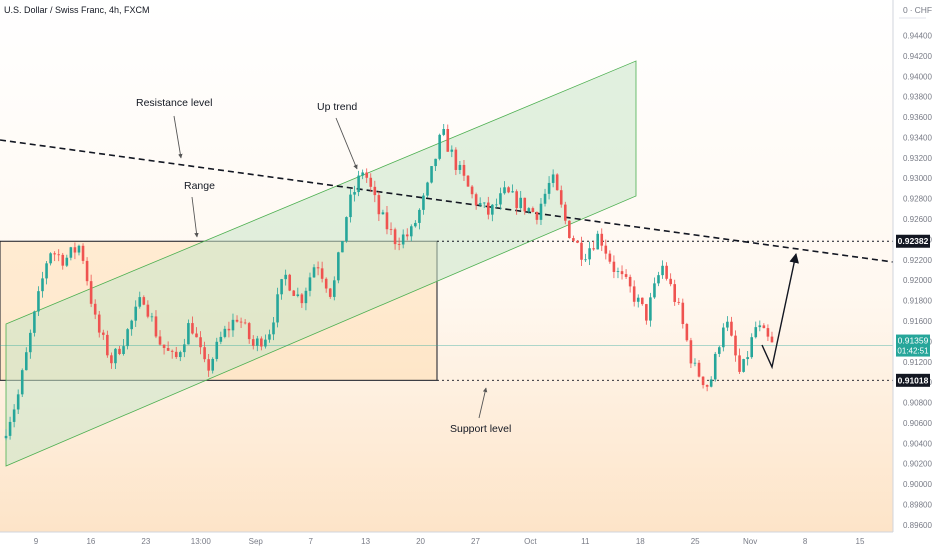 The width and height of the screenshot is (932, 555). I want to click on price-tick-label: 0.92600, so click(917, 219).